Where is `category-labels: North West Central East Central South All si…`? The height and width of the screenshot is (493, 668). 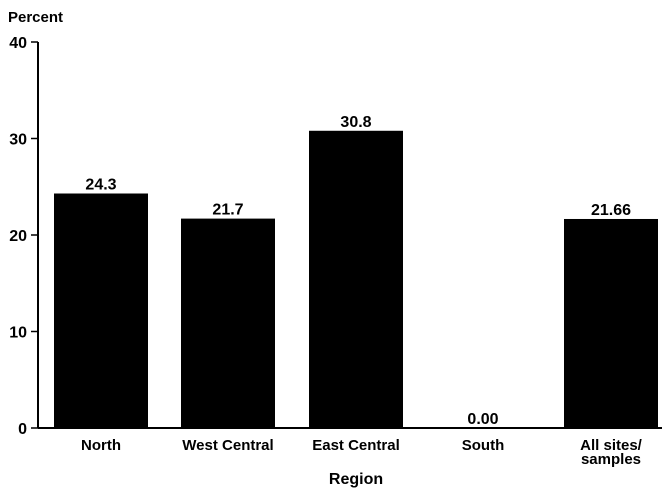
category-labels: North West Central East Central South All si… is located at coordinates (362, 452).